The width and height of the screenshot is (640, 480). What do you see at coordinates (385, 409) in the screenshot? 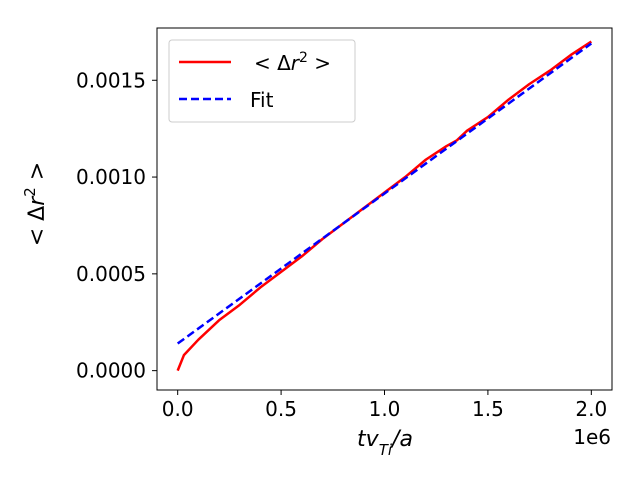
I see `x-tick-label: 1.0` at bounding box center [385, 409].